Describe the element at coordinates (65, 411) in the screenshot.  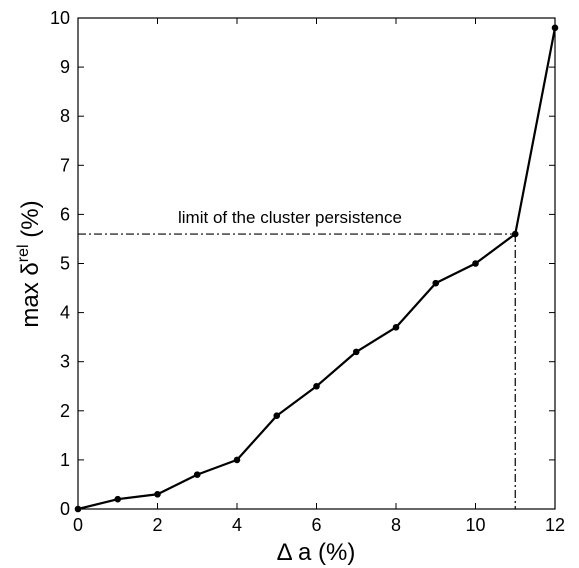
I see `y-tick-label: 2` at that location.